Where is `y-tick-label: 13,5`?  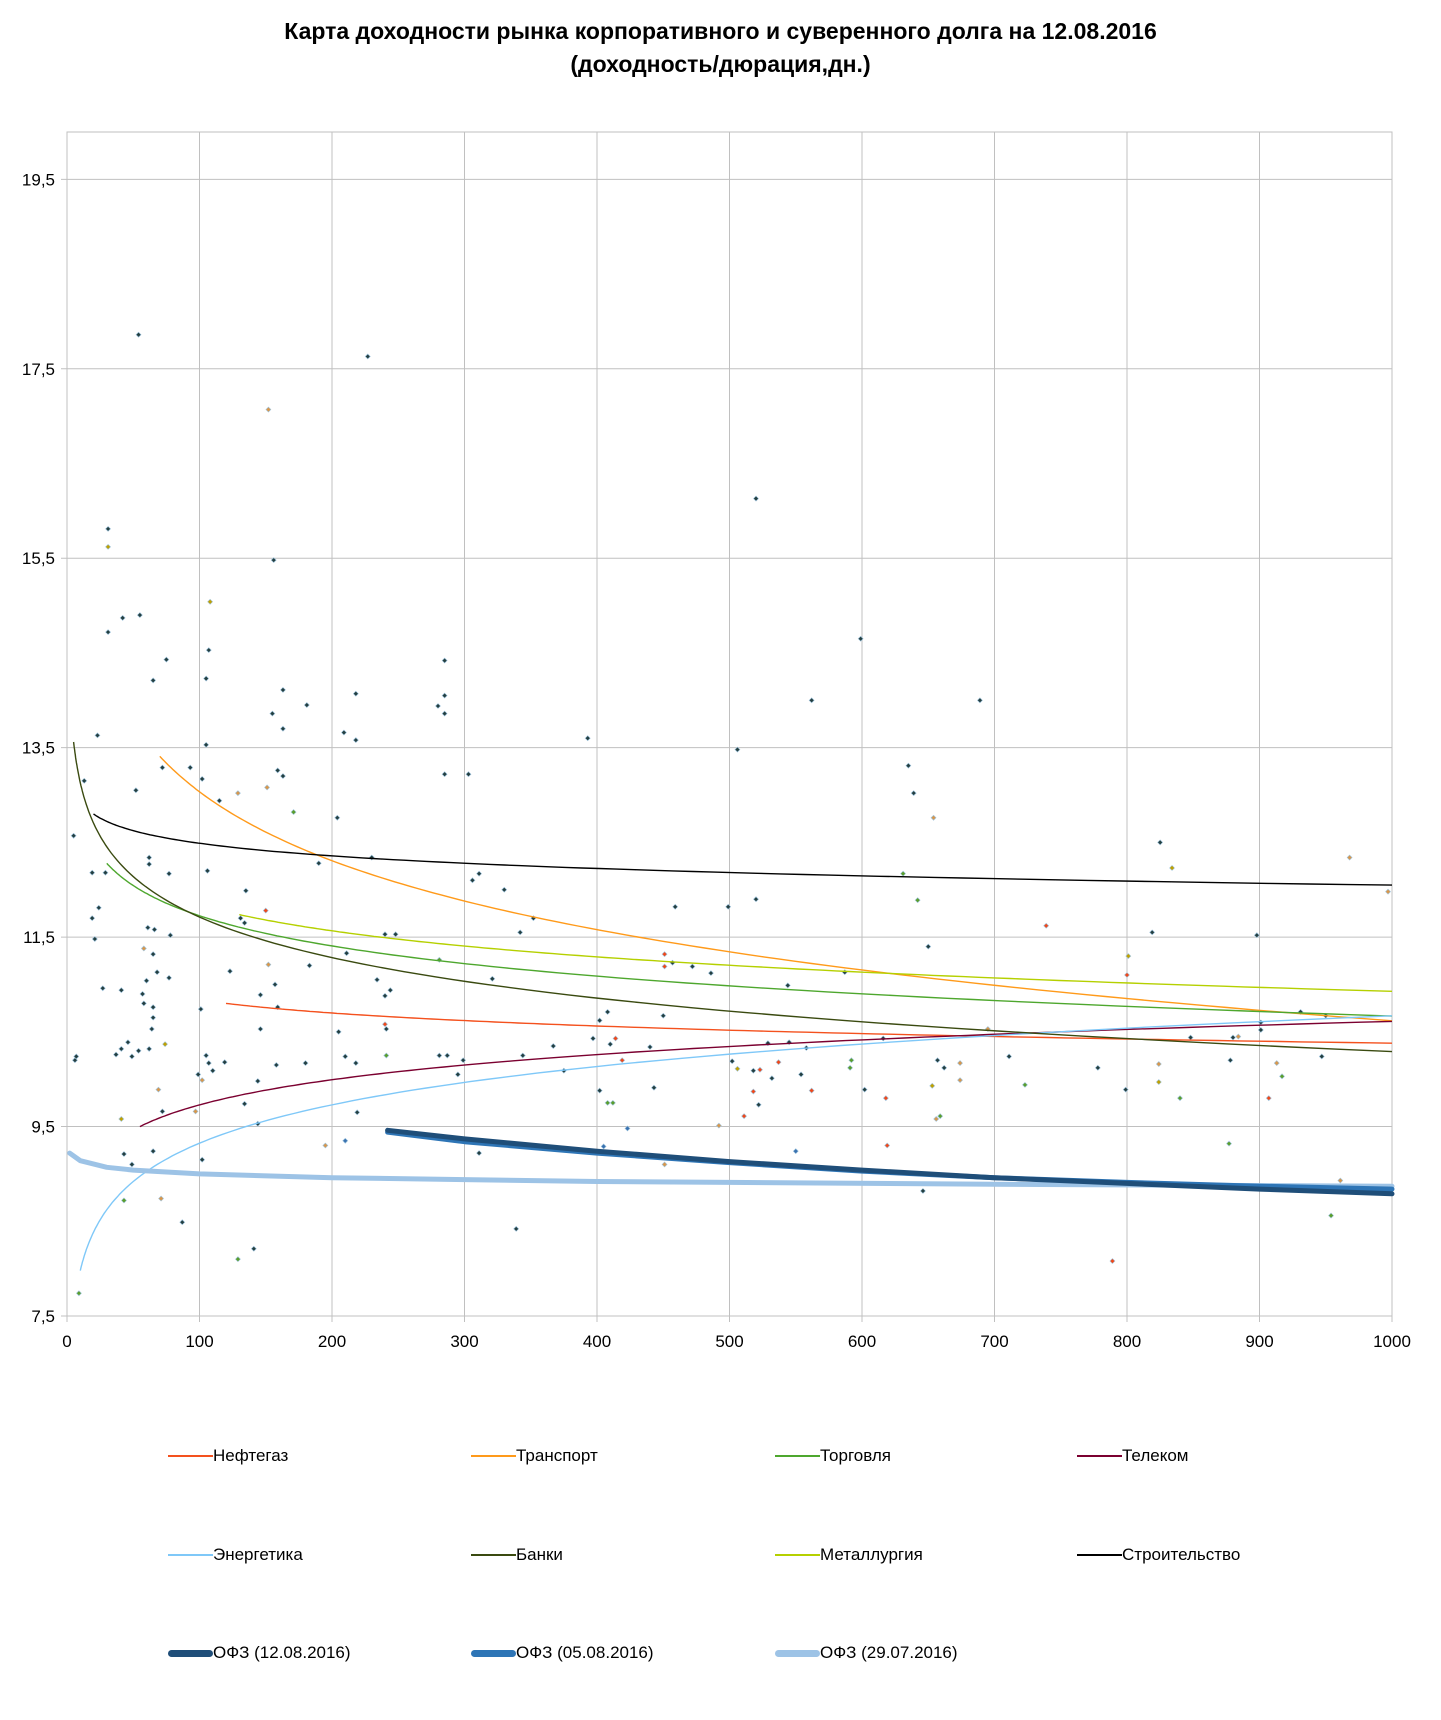 y-tick-label: 13,5 is located at coordinates (38, 748).